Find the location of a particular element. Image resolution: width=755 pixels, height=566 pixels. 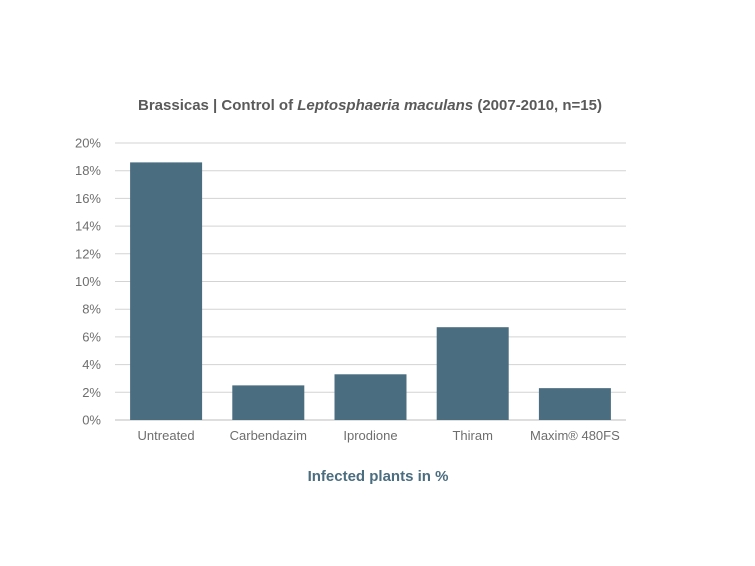

x-category-label: Carbendazim is located at coordinates (268, 435).